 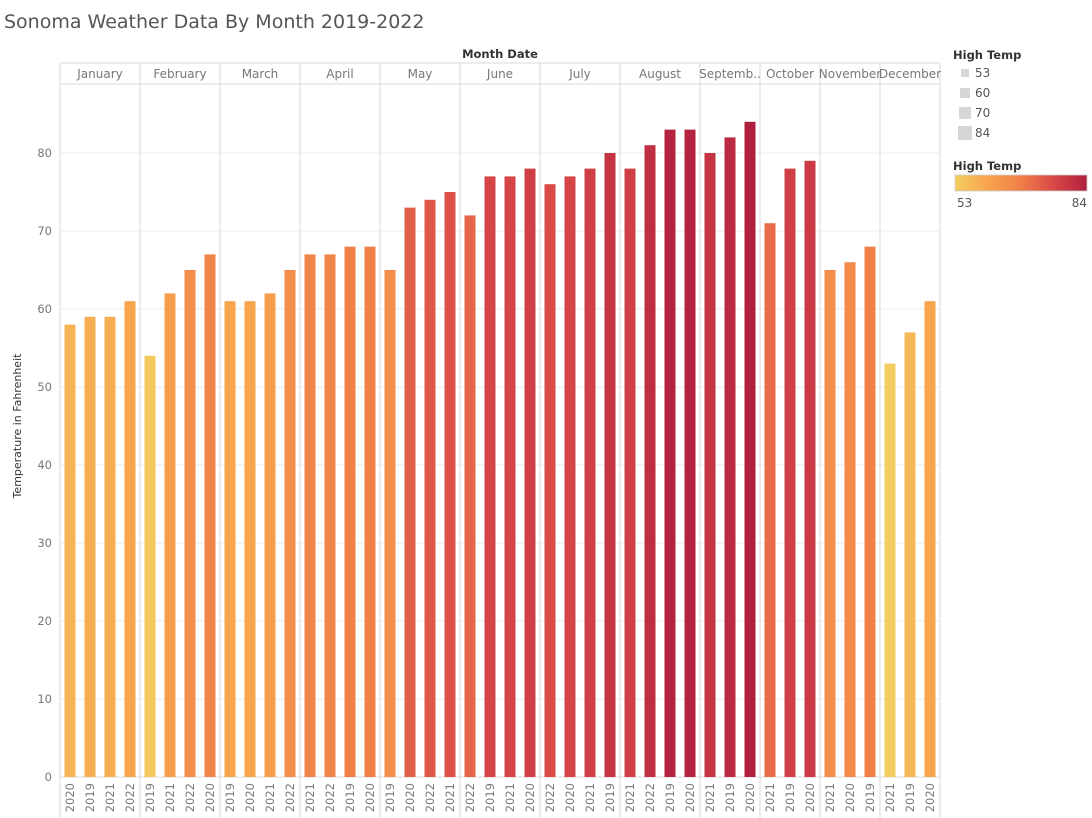 I want to click on month-header-4: May, so click(x=420, y=74).